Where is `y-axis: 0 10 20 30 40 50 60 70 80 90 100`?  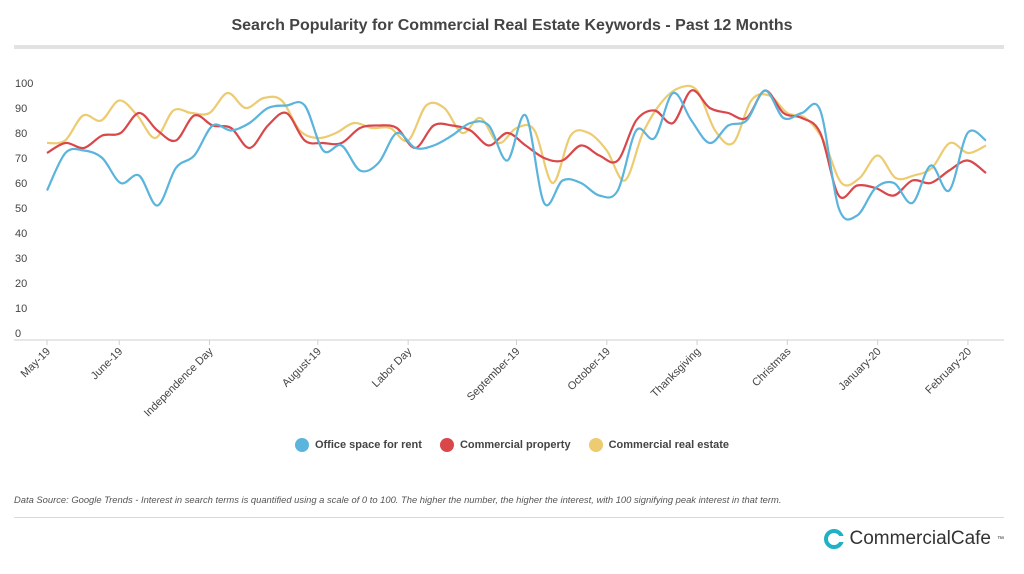 y-axis: 0 10 20 30 40 50 60 70 80 90 100 is located at coordinates (24, 209).